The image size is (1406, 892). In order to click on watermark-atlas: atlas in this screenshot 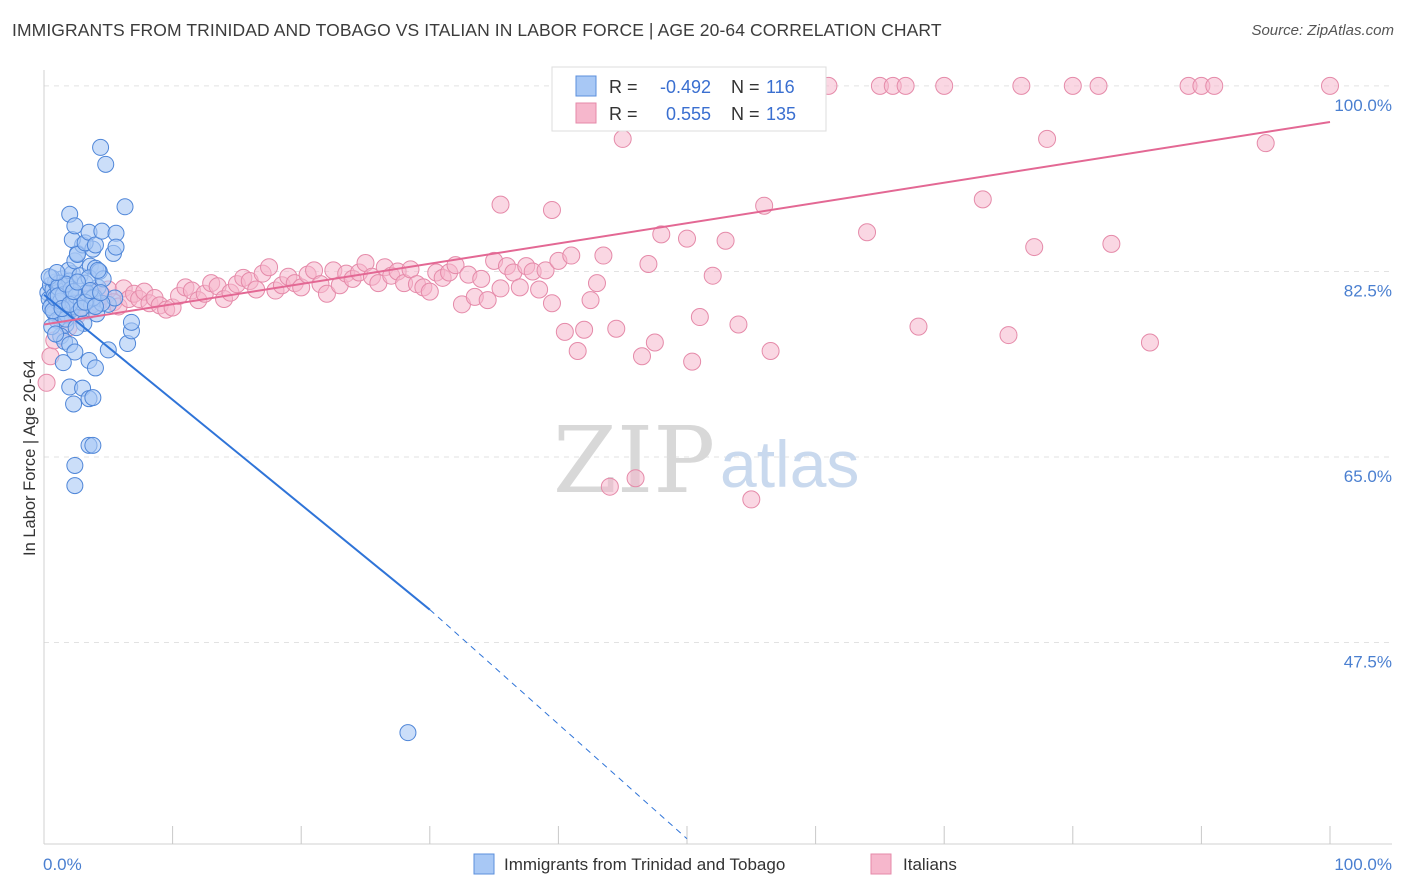, I will do `click(789, 464)`.